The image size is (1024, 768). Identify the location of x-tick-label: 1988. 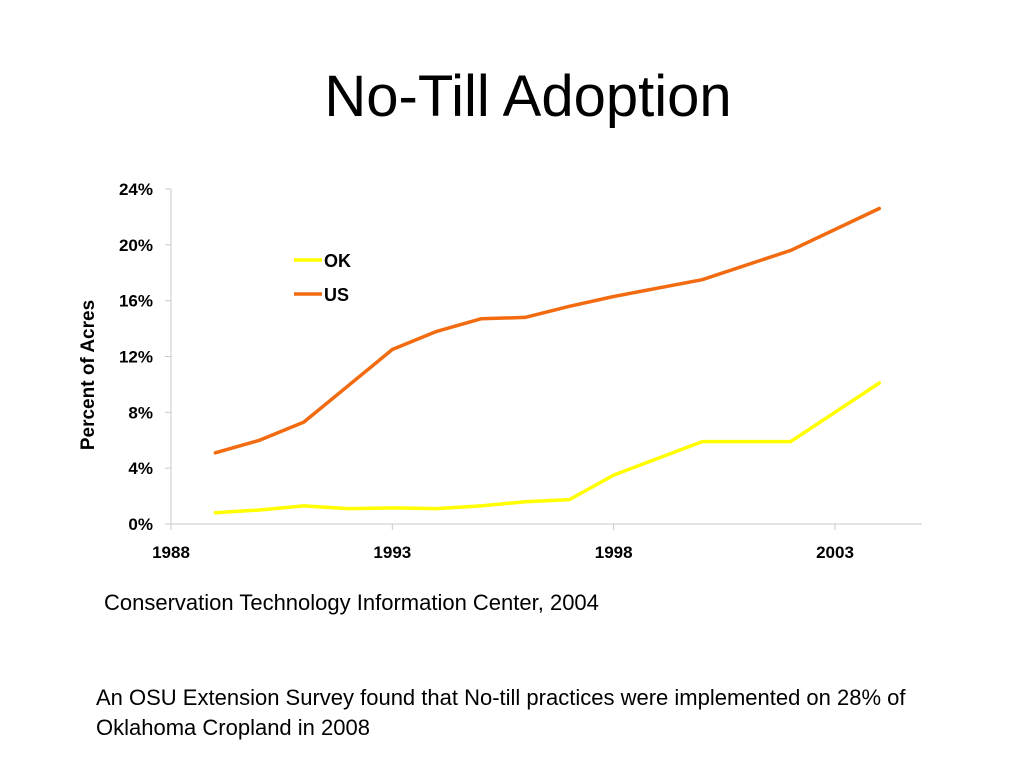
(171, 552).